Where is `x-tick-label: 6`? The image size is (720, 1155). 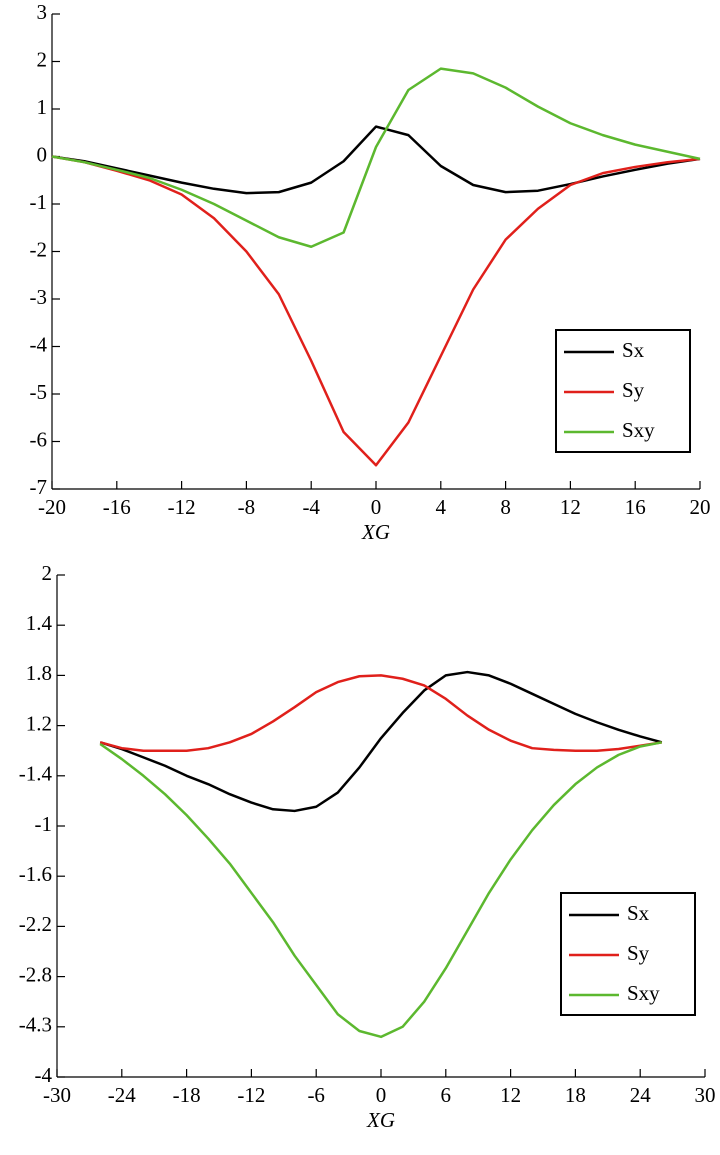
x-tick-label: 6 is located at coordinates (446, 1095).